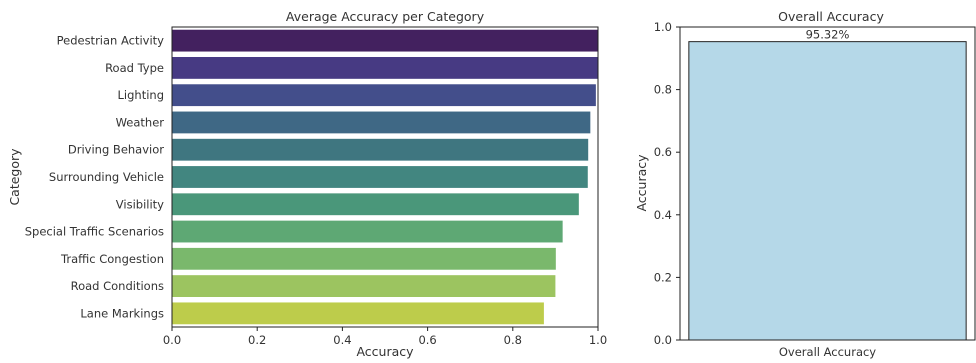 Image resolution: width=976 pixels, height=363 pixels. I want to click on category-label-10: Lane Markings, so click(122, 313).